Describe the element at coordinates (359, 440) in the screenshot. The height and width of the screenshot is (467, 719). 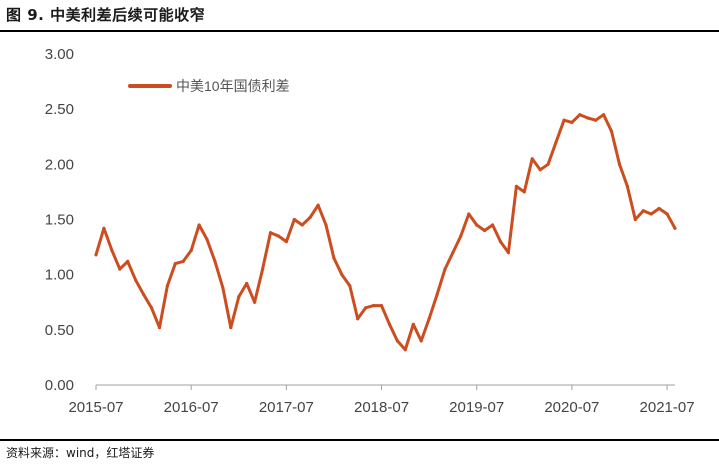
I see `source-rule` at that location.